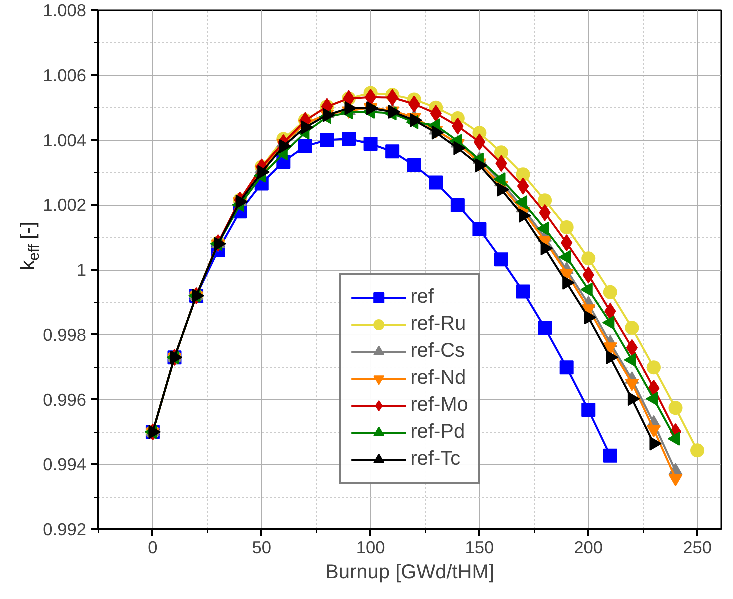  Describe the element at coordinates (65, 530) in the screenshot. I see `y-tick-label: 0.992` at that location.